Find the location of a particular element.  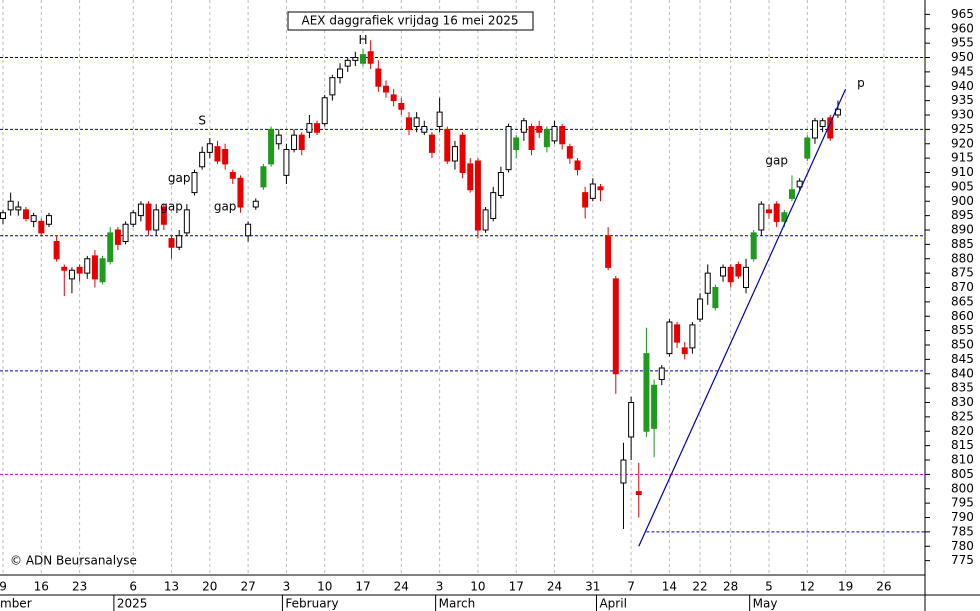

y-tick-label: 850 is located at coordinates (962, 345).